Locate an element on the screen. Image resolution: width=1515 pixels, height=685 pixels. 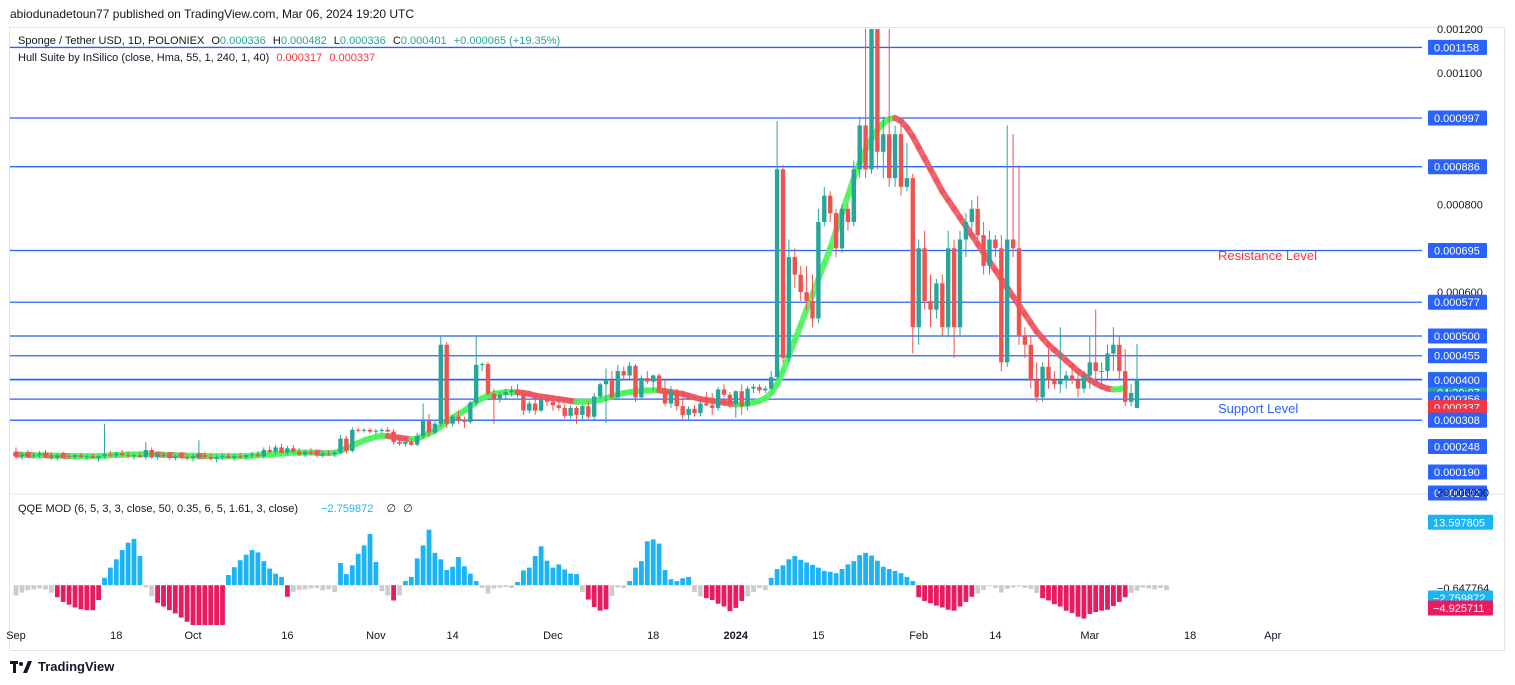
x-tick-label-5: 14 is located at coordinates (452, 636).